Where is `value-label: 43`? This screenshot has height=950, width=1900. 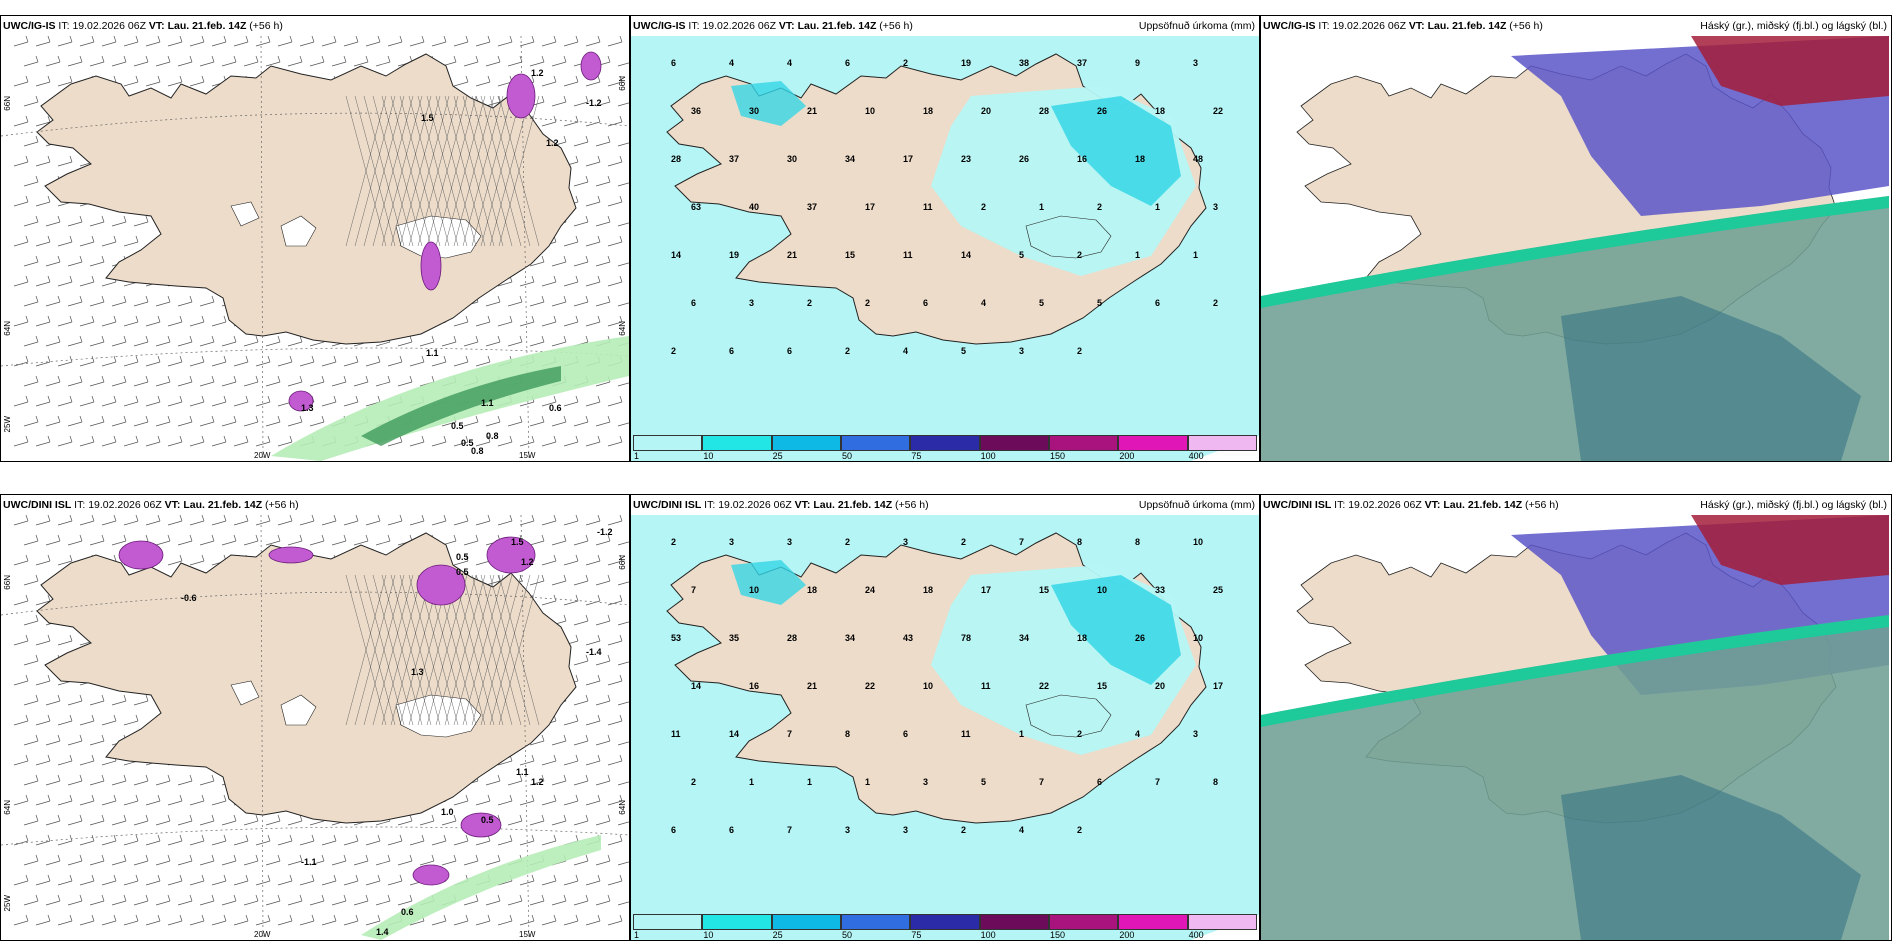
value-label: 43 is located at coordinates (908, 638).